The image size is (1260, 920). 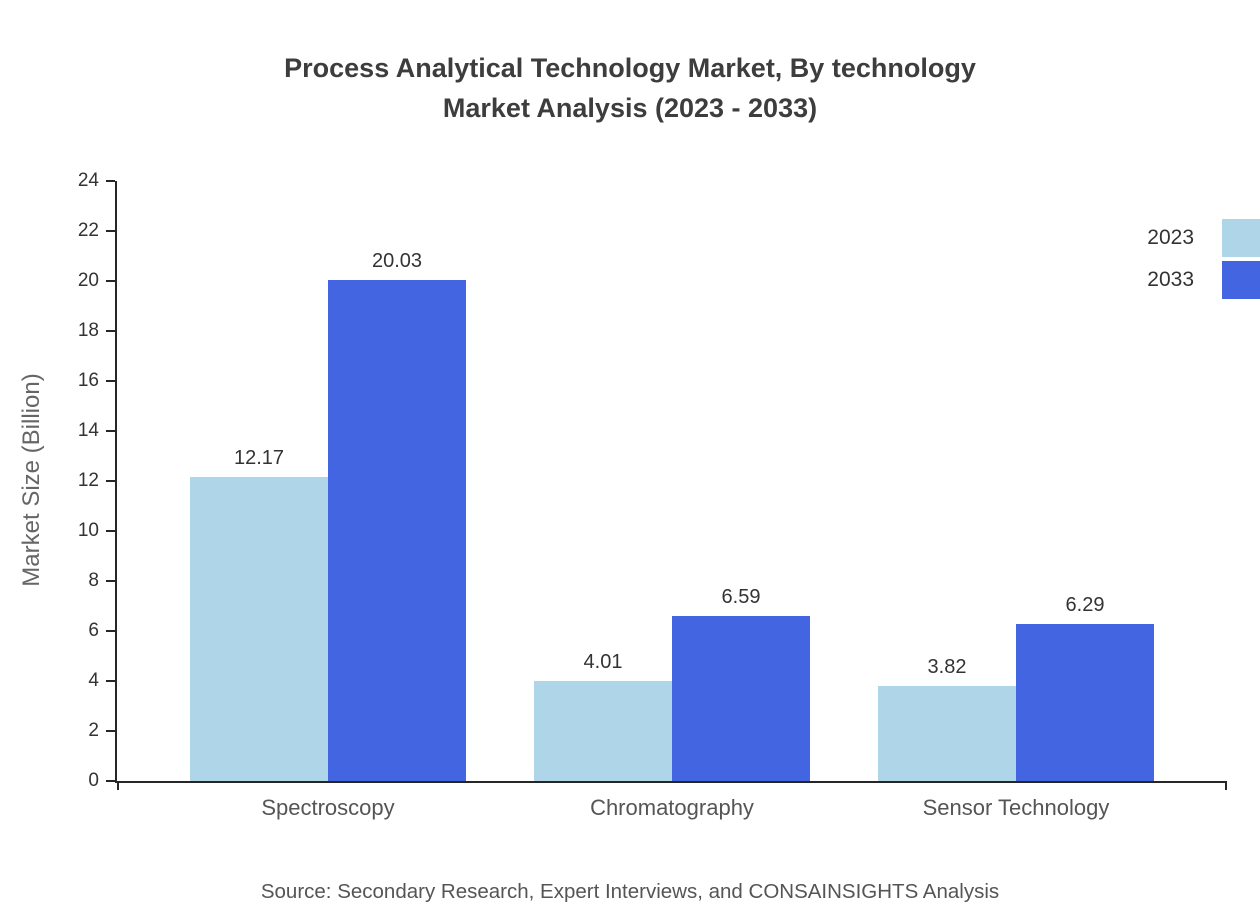 I want to click on y-axis-tick-label: 14, so click(x=88, y=430).